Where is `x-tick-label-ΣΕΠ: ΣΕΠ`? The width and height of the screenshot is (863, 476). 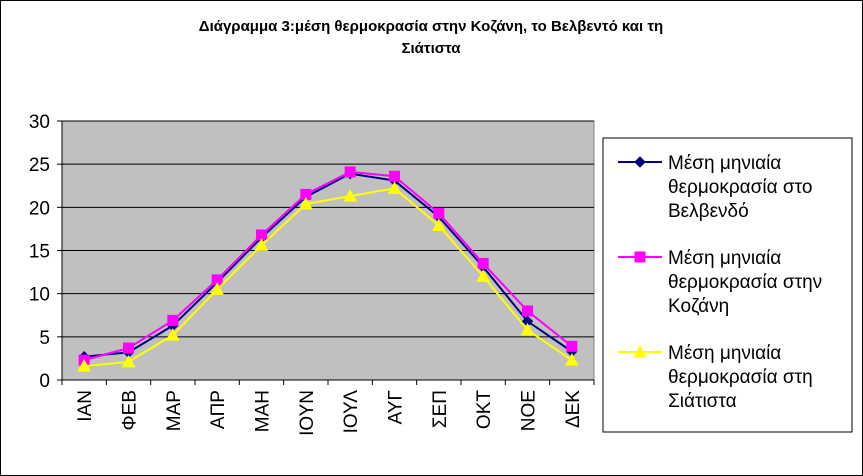 x-tick-label-ΣΕΠ: ΣΕΠ is located at coordinates (440, 409).